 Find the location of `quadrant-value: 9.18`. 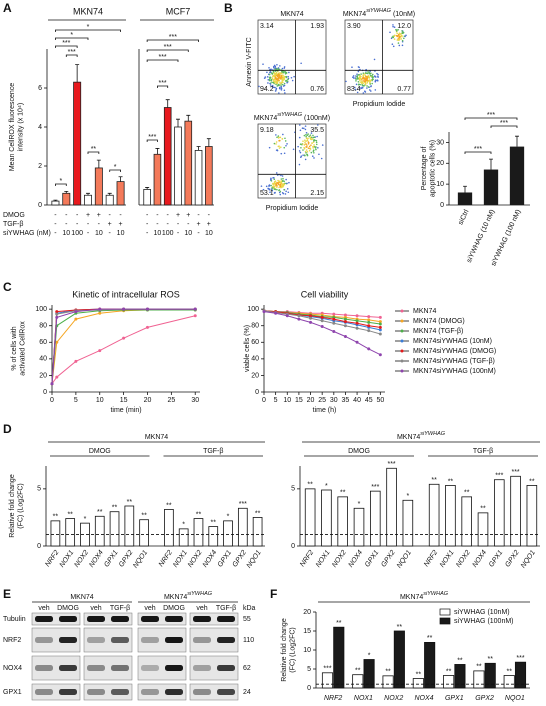

quadrant-value: 9.18 is located at coordinates (267, 130).